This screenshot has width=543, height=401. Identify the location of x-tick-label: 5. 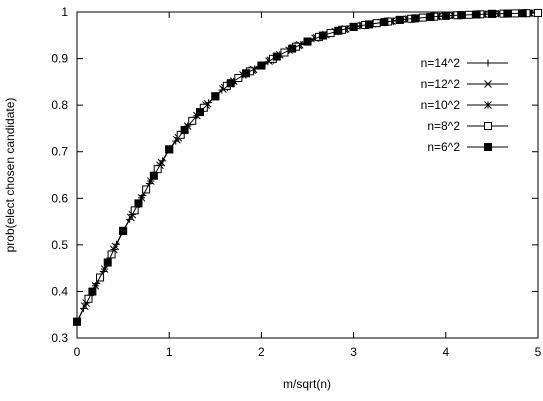
(538, 352).